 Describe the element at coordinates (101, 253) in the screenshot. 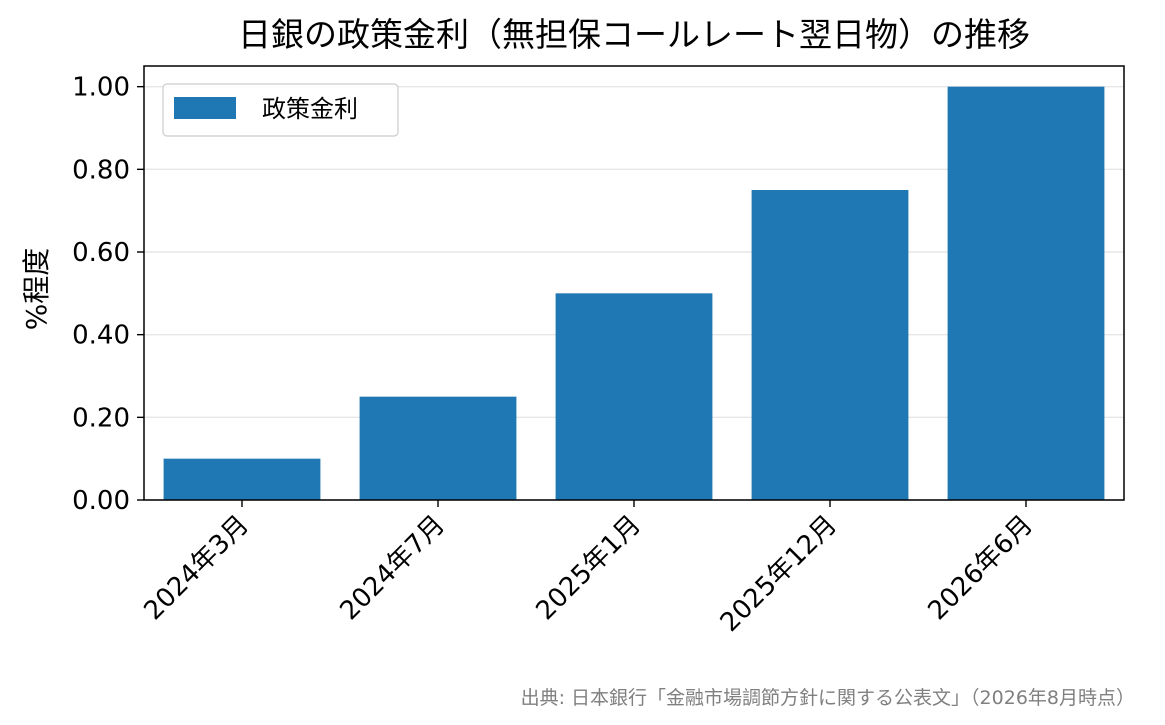

I see `y-tick-label: 0.60` at that location.